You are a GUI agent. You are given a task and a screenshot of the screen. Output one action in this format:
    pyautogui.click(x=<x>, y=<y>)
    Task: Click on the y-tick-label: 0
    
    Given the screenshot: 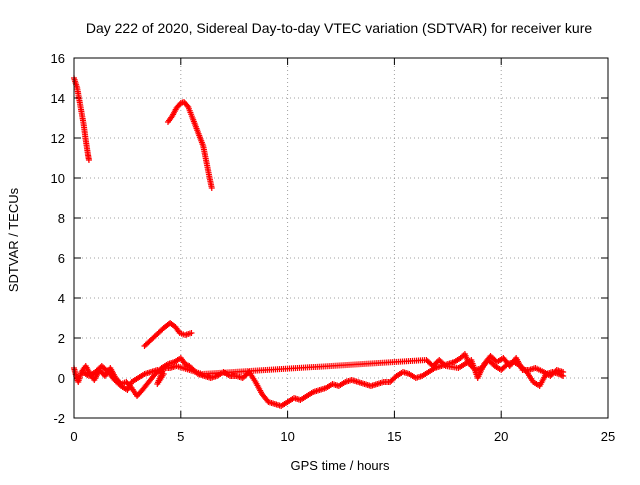 What is the action you would take?
    pyautogui.click(x=61, y=378)
    